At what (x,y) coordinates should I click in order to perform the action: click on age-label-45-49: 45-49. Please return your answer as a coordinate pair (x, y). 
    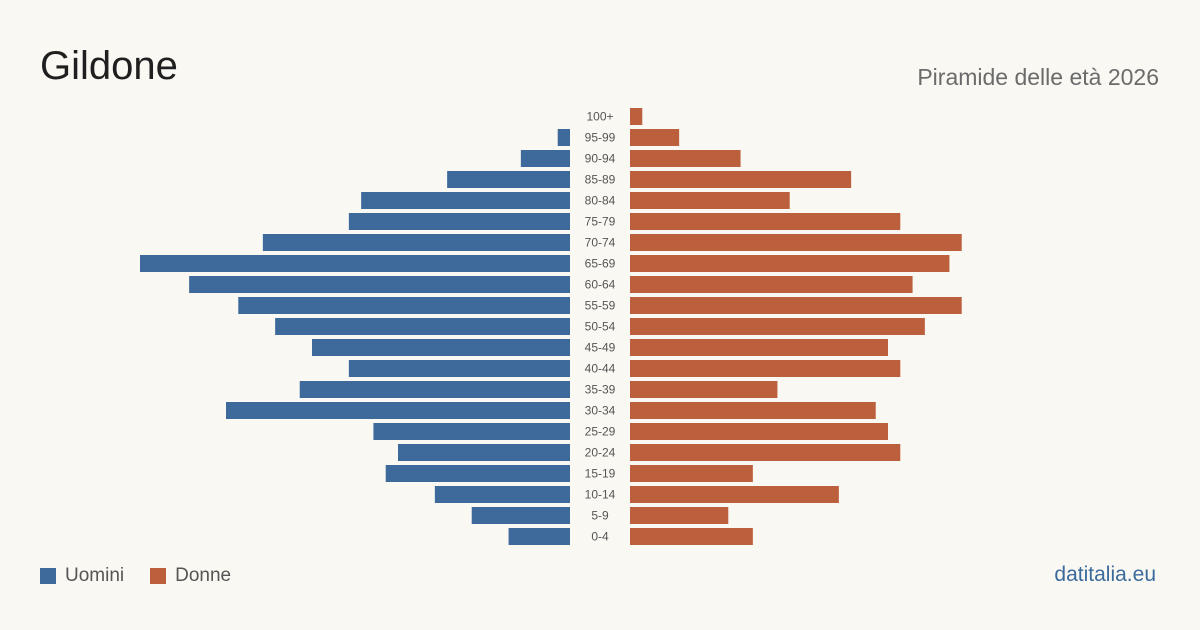
    Looking at the image, I should click on (600, 348).